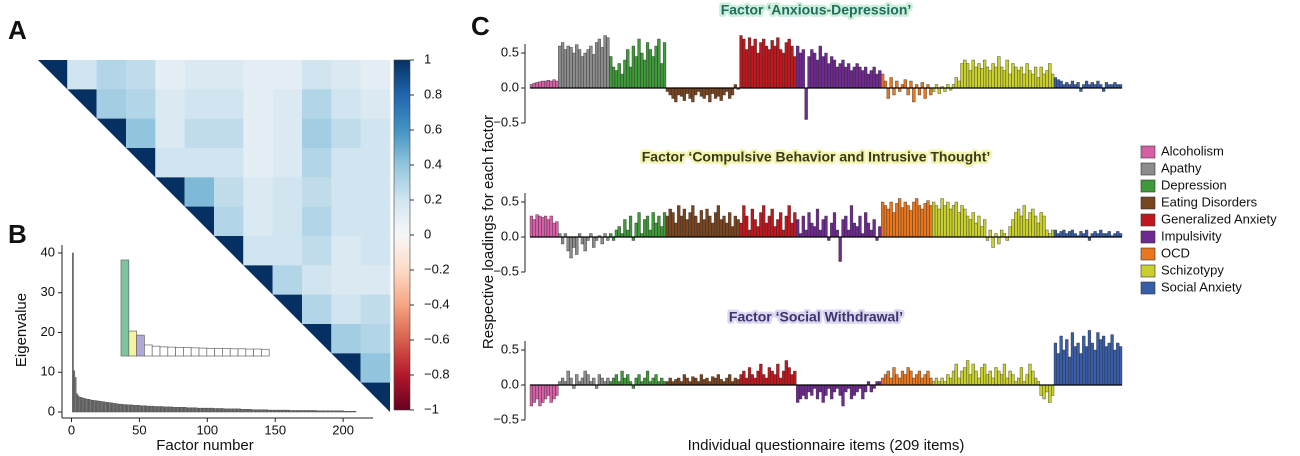  What do you see at coordinates (816, 10) in the screenshot?
I see `panel-title: Factor ‘Anxious-Depression’` at bounding box center [816, 10].